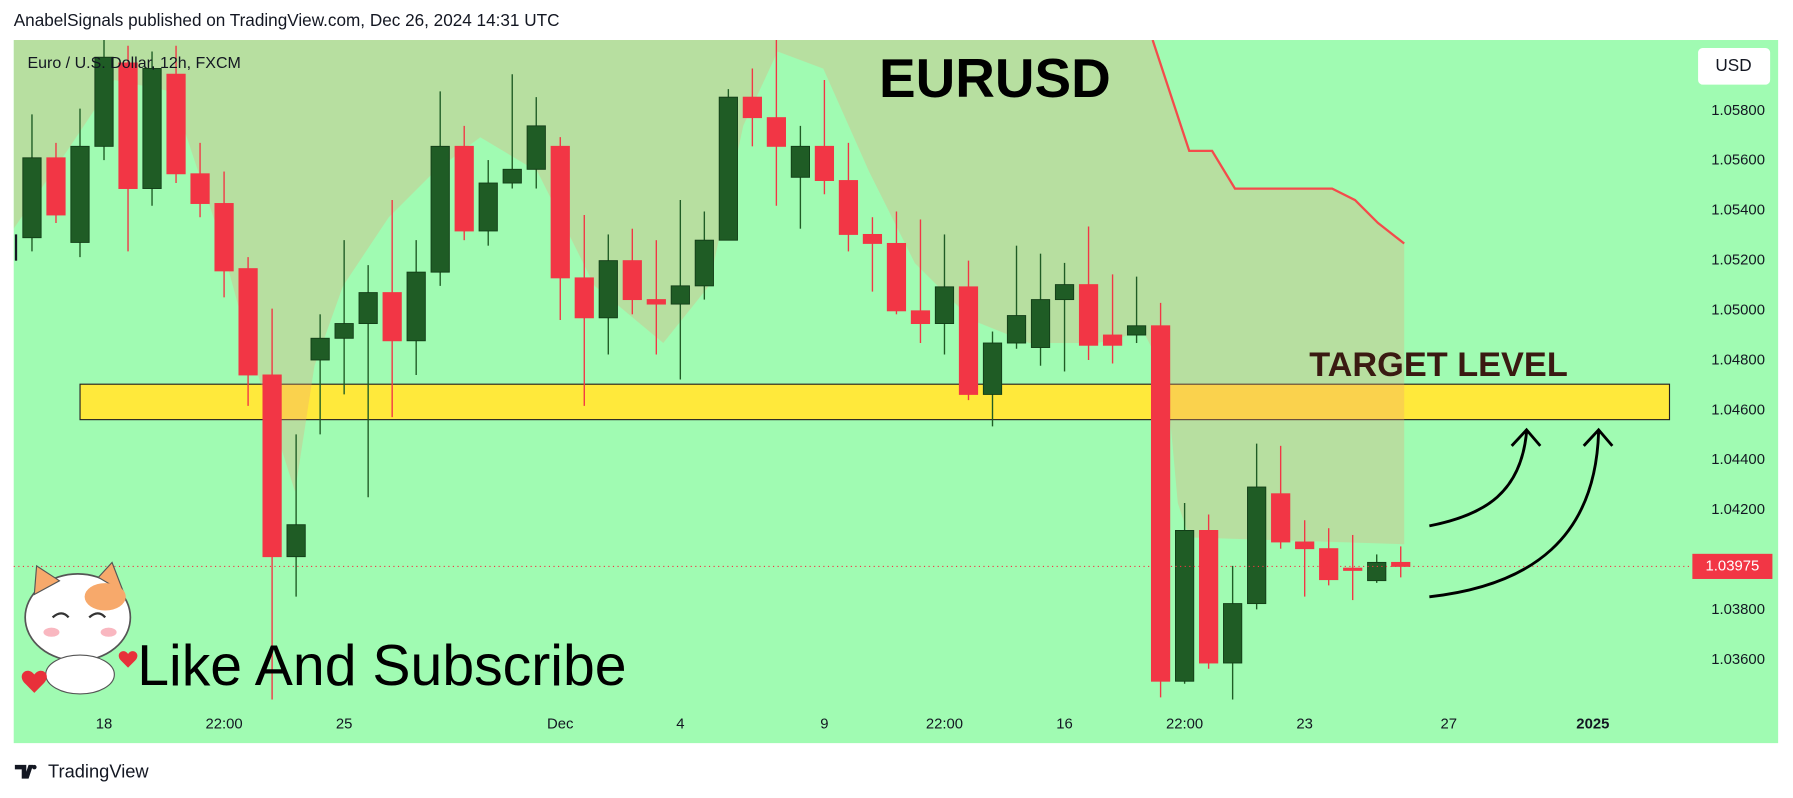 Image resolution: width=1793 pixels, height=798 pixels. Describe the element at coordinates (98, 771) in the screenshot. I see `footer-brand: TradingView` at that location.